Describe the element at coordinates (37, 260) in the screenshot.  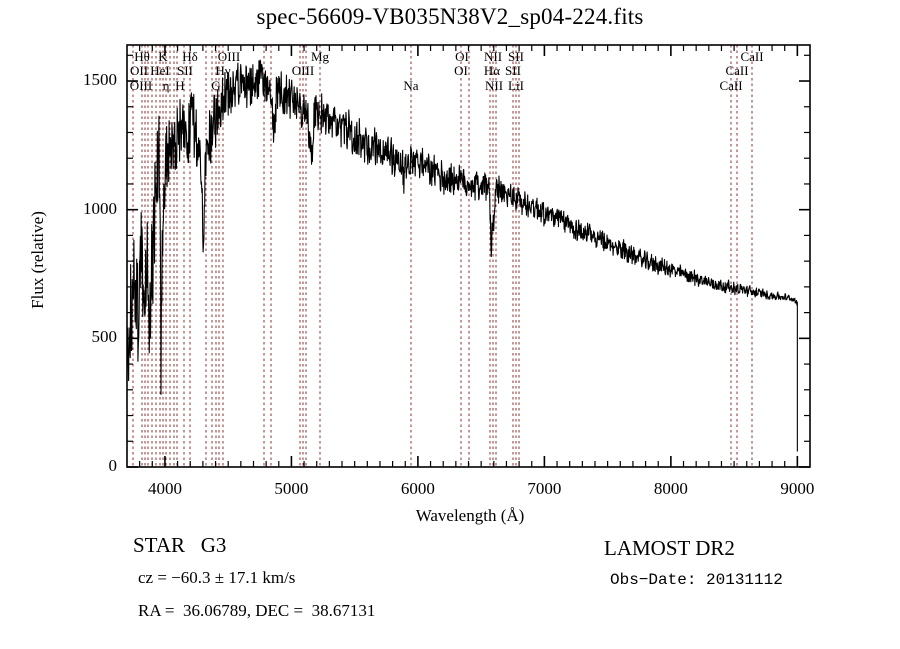
I see `y-axis-label: Flux (relative)` at that location.